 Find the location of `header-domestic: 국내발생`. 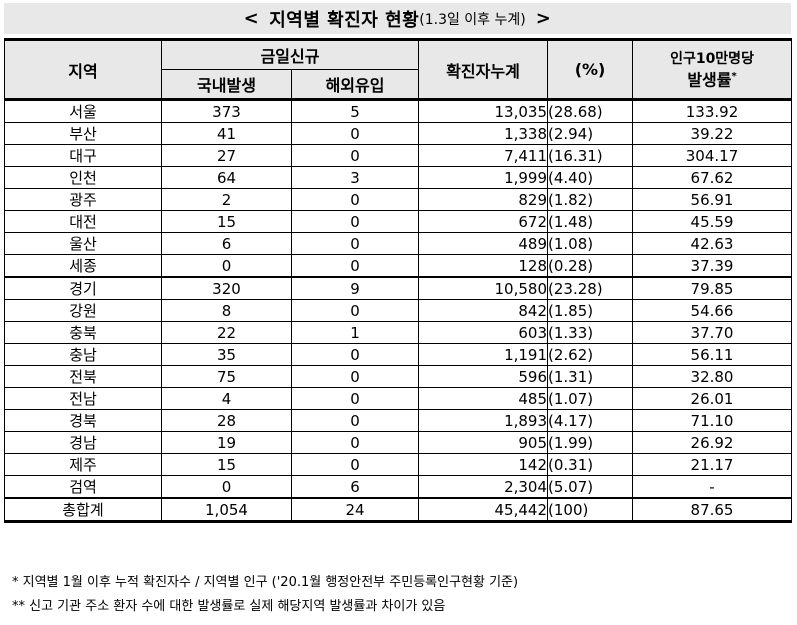

header-domestic: 국내발생 is located at coordinates (226, 85).